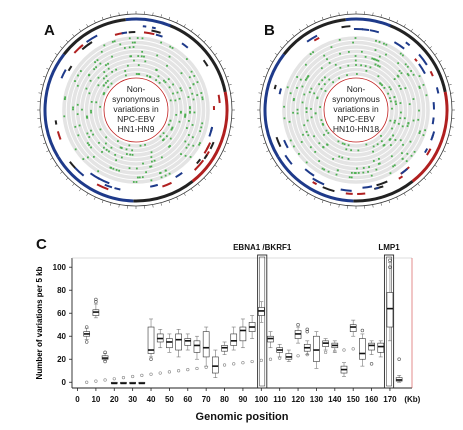  Describe the element at coordinates (234, 339) in the screenshot. I see `box-body` at that location.